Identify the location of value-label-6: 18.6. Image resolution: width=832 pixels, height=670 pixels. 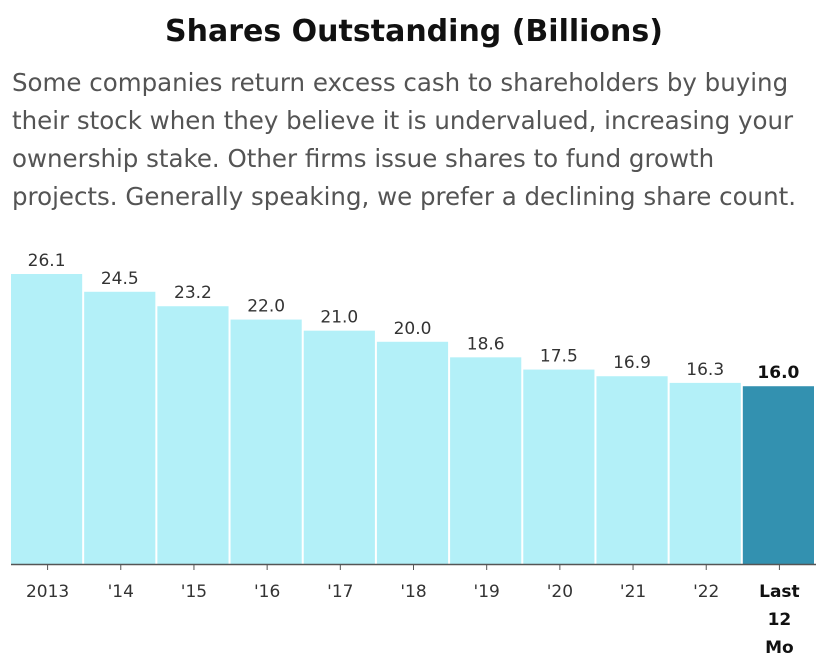
(486, 344).